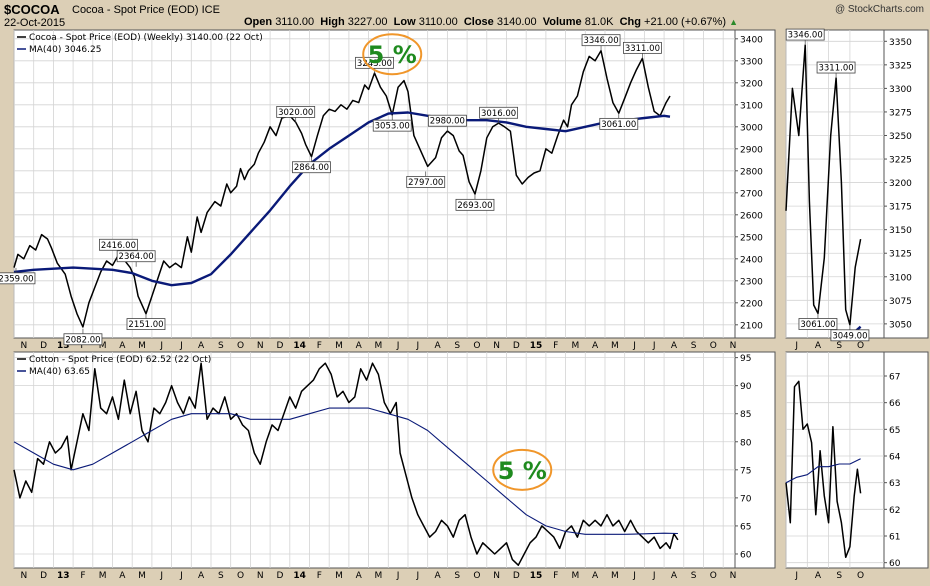 The height and width of the screenshot is (586, 930). Describe the element at coordinates (746, 387) in the screenshot. I see `y-tick-label: 90` at that location.